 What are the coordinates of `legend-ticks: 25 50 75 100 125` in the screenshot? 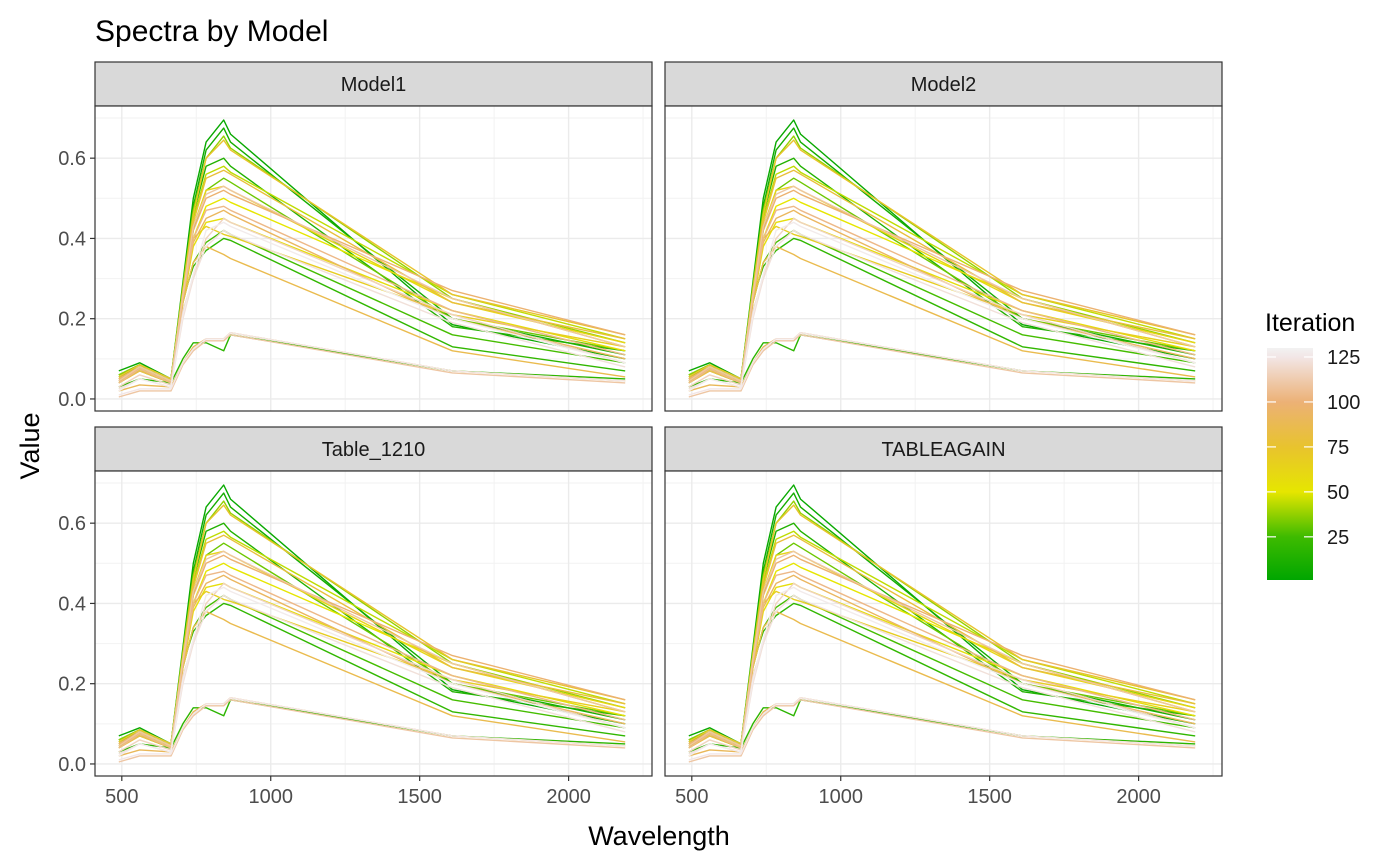 It's located at (1313, 448).